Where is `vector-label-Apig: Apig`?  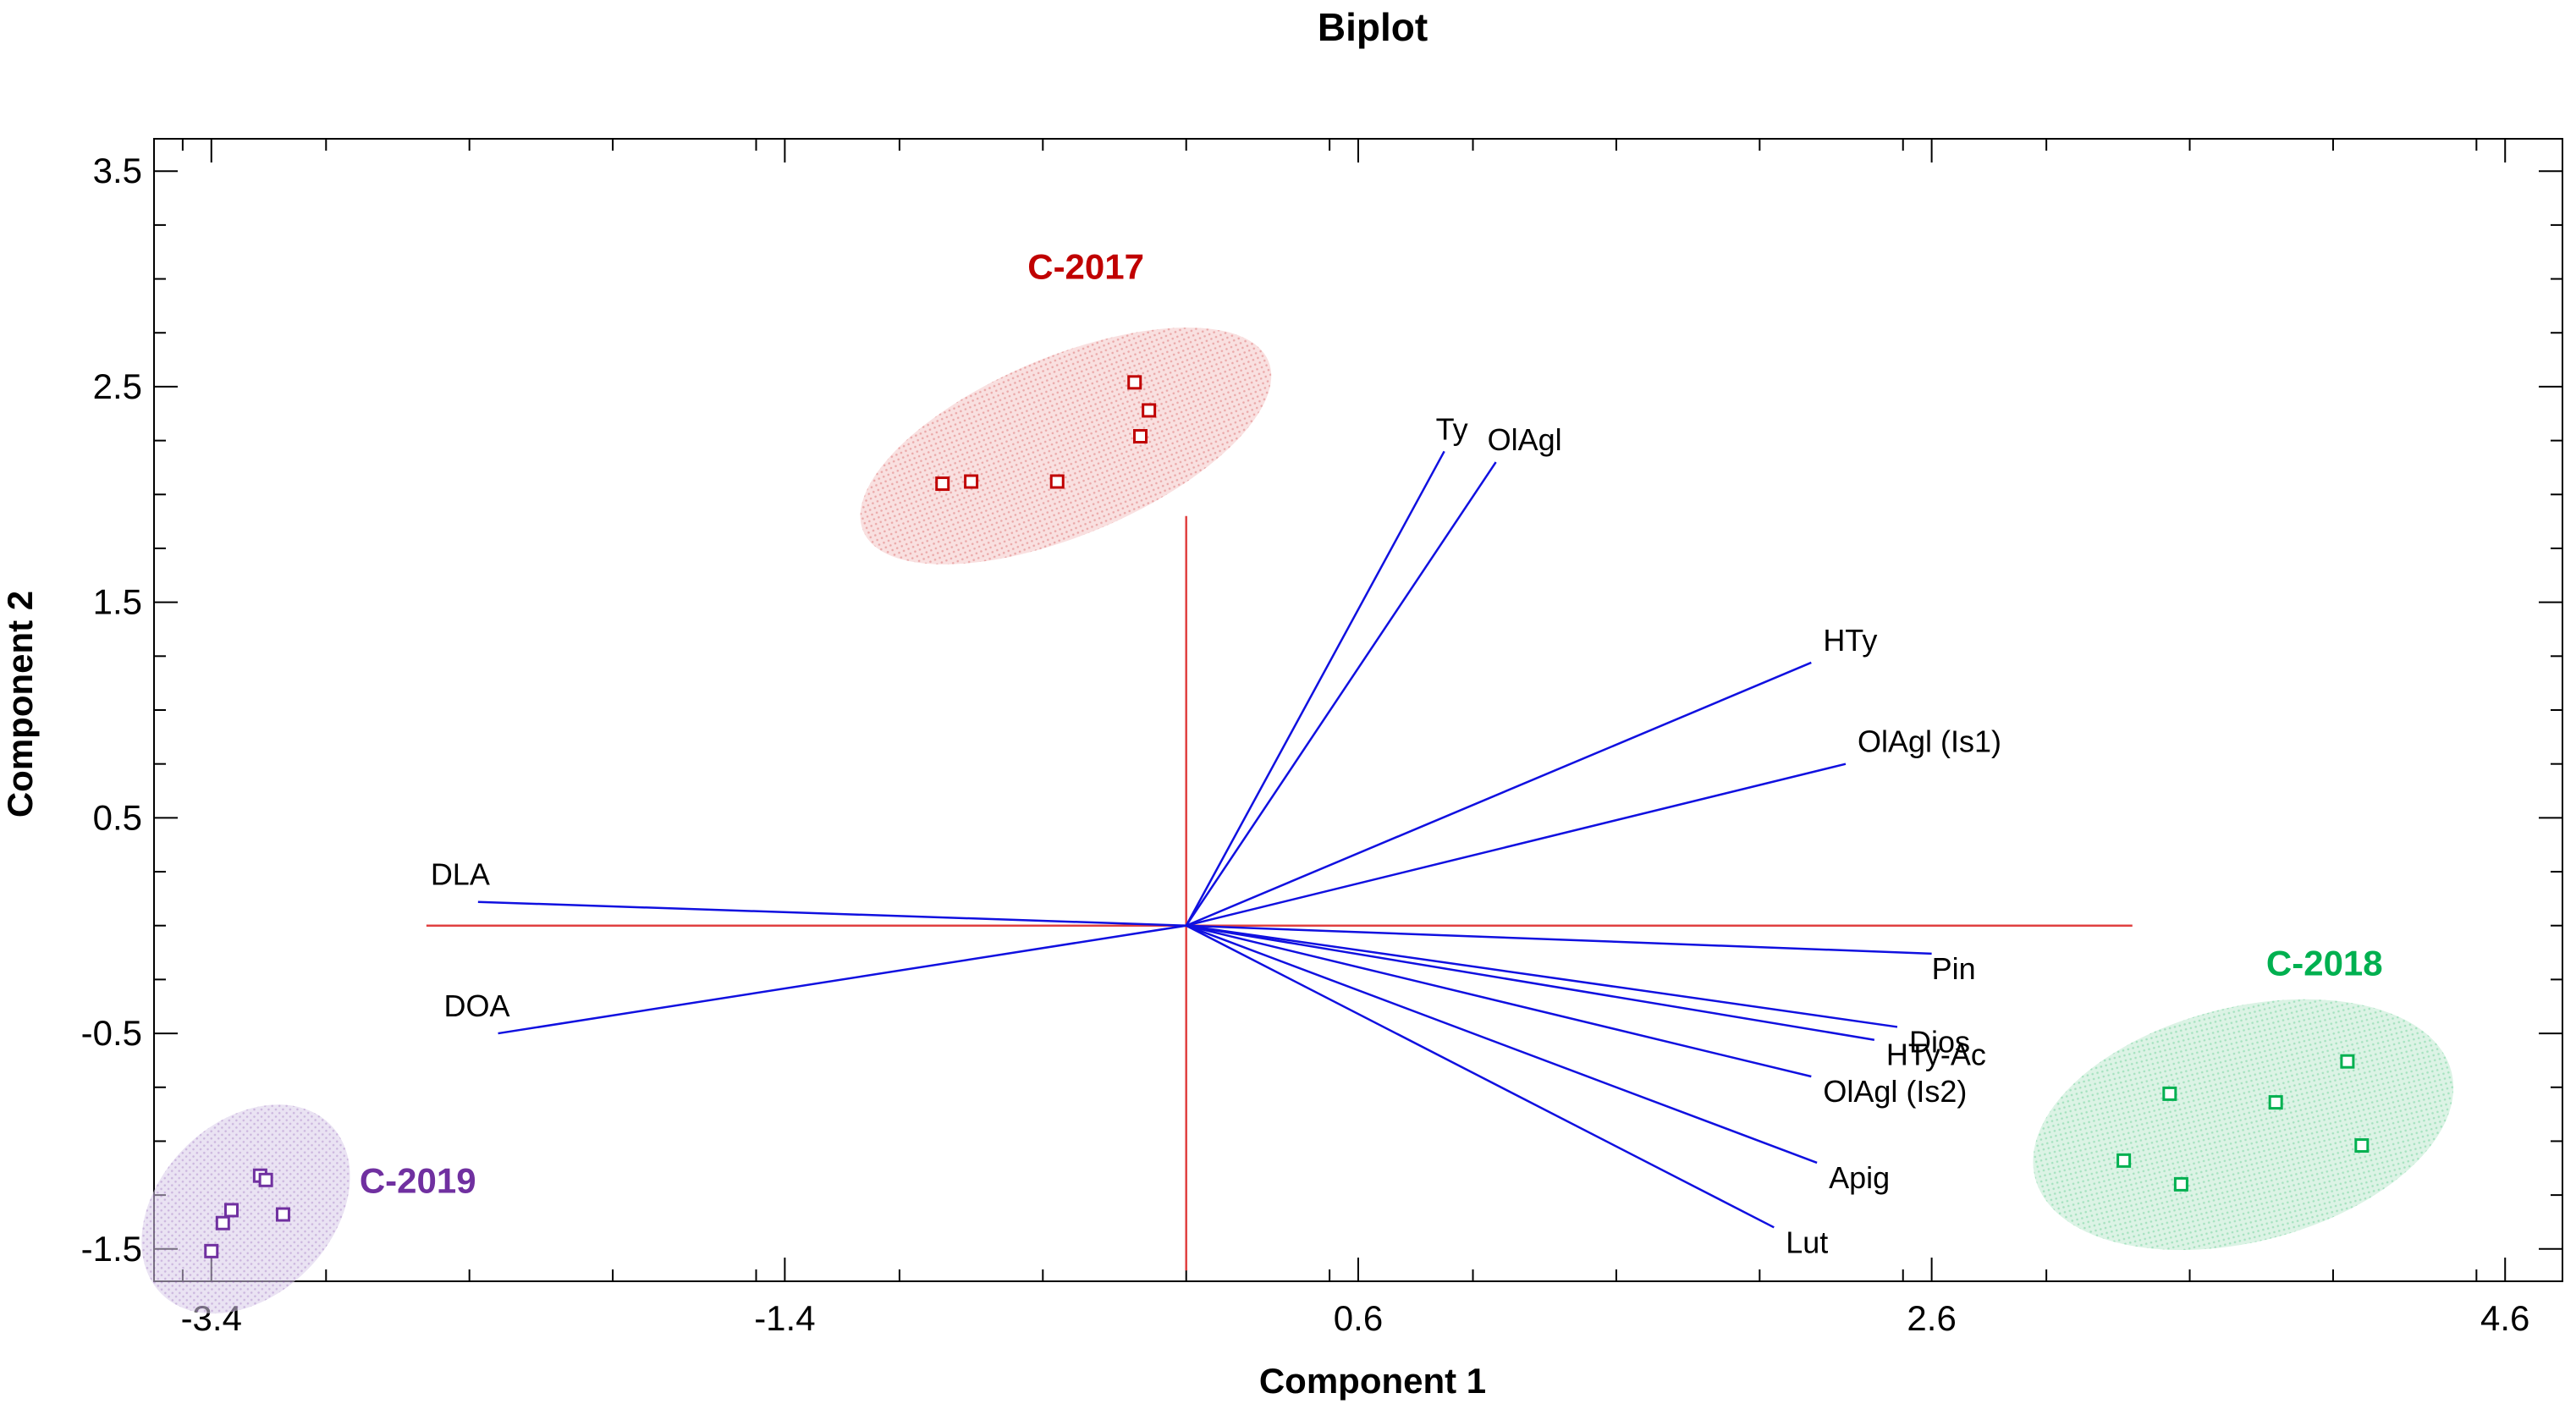
vector-label-Apig: Apig is located at coordinates (1859, 1177).